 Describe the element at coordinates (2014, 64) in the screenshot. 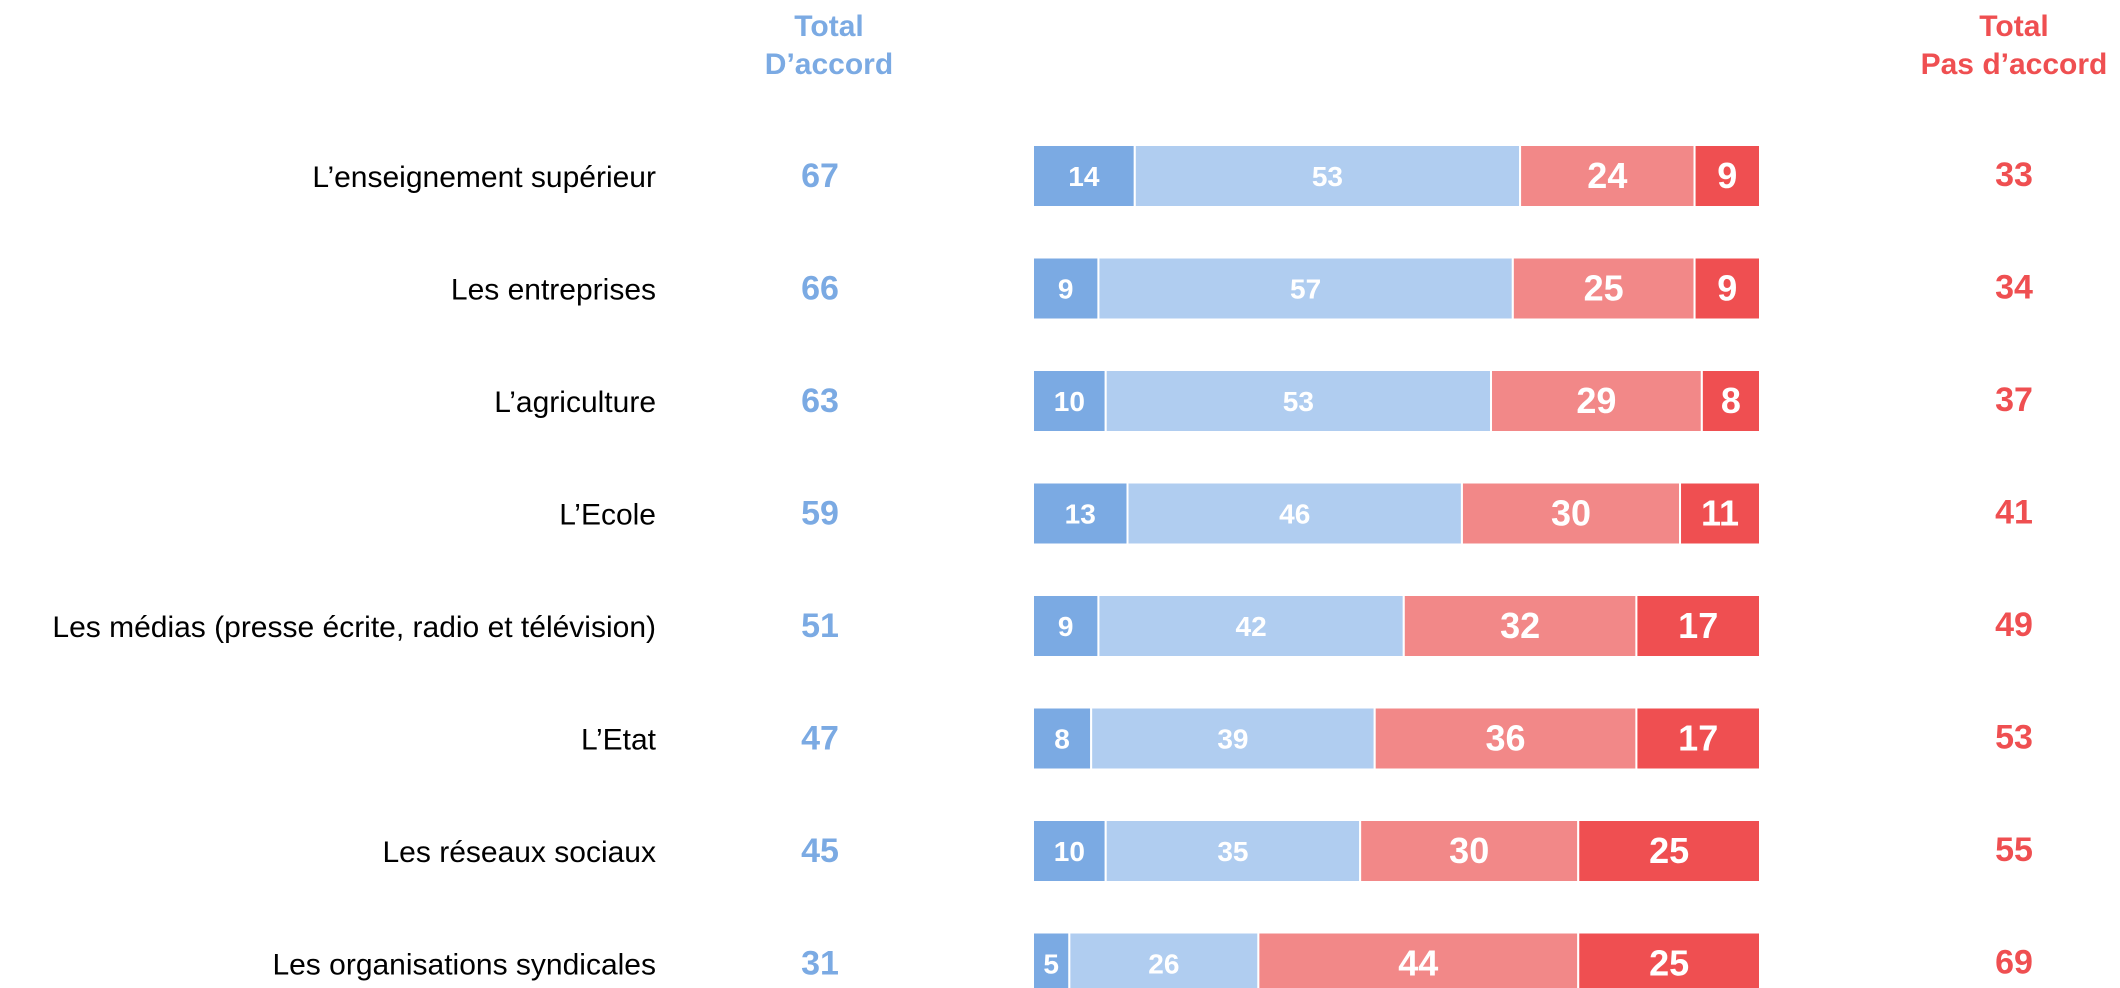

I see `disagree-header-line2: Pas d’accord` at that location.